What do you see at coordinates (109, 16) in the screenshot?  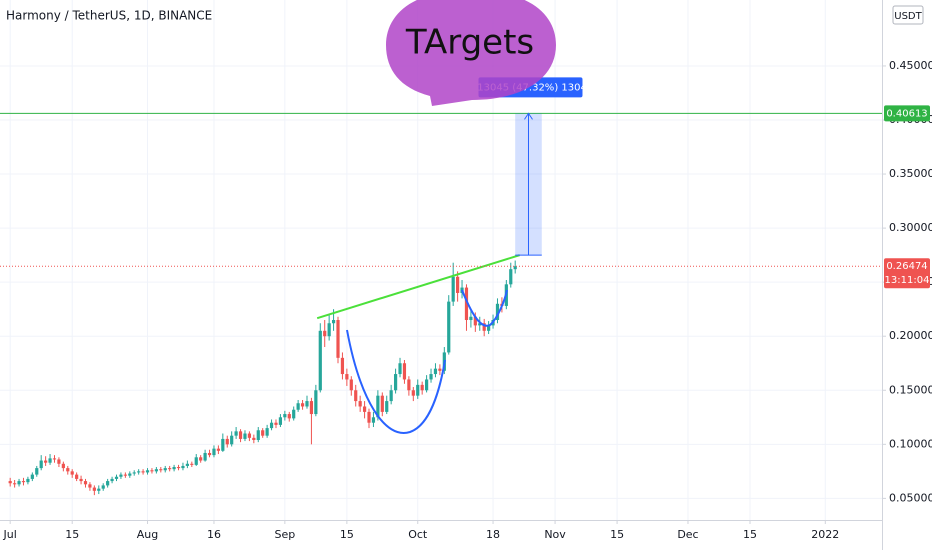 I see `chart-title: Harmony / TetherUS, 1D, BINANCE` at bounding box center [109, 16].